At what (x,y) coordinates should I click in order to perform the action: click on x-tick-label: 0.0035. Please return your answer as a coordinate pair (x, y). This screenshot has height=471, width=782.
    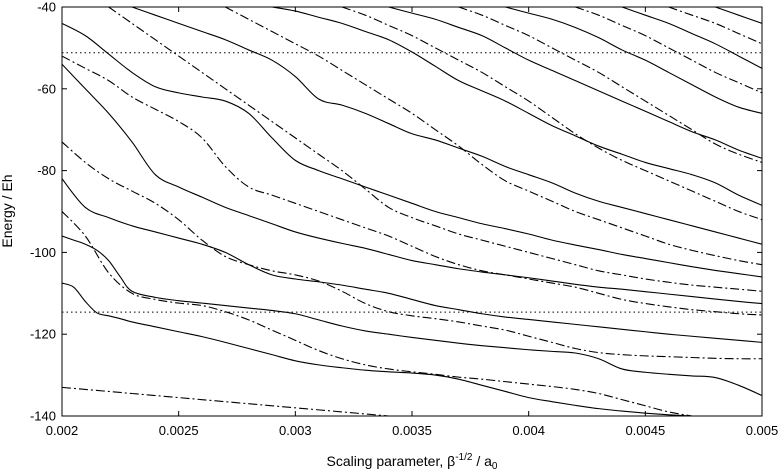
    Looking at the image, I should click on (412, 430).